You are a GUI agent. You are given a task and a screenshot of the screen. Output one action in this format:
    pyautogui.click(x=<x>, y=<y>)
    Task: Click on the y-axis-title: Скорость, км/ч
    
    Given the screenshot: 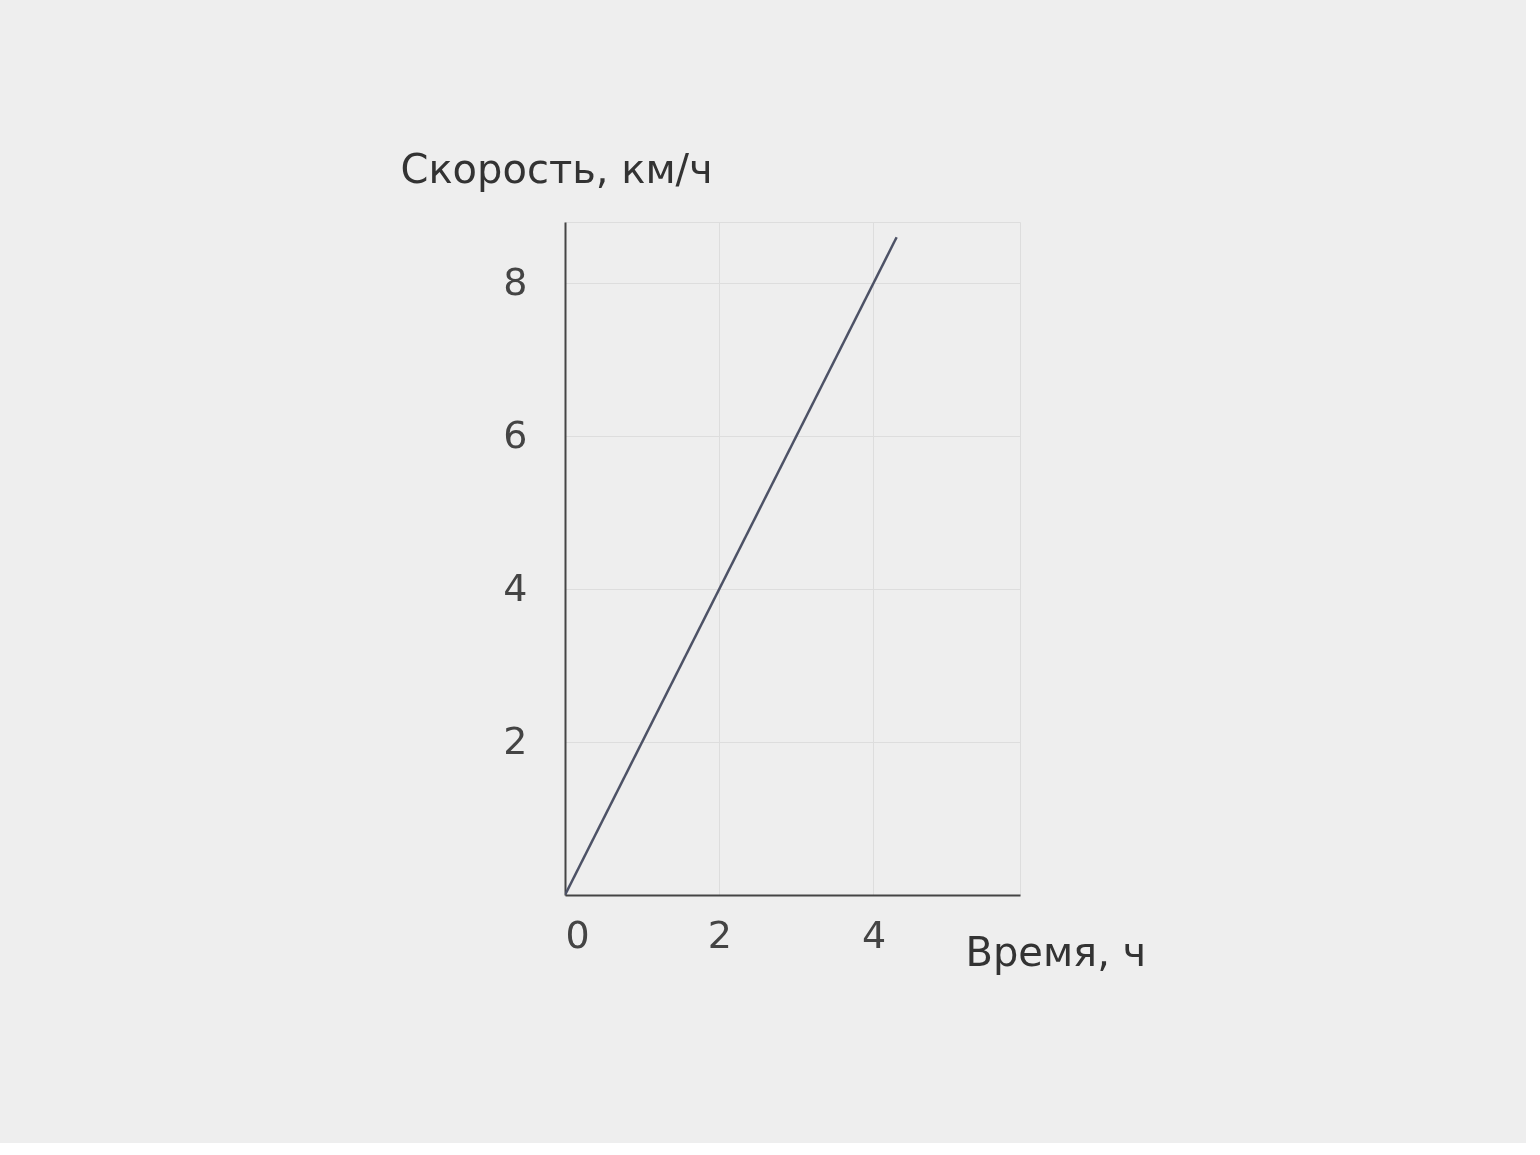 What is the action you would take?
    pyautogui.click(x=556, y=168)
    